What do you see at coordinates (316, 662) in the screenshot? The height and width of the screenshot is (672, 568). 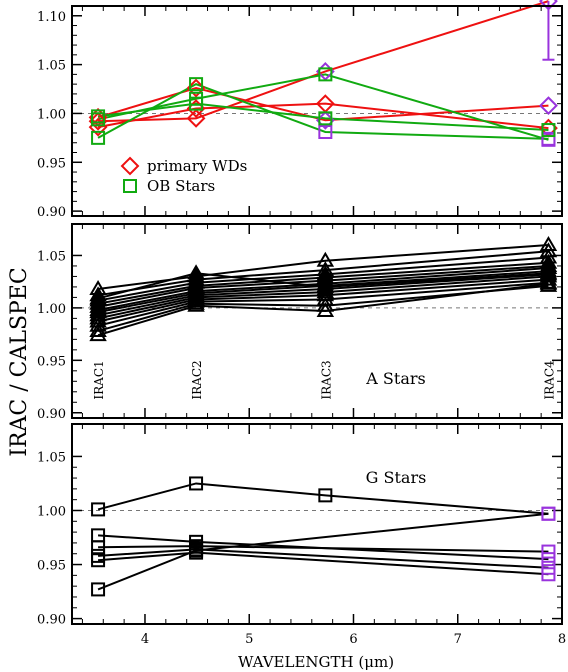 I see `x-axis-label: WAVELENGTH (μm)` at bounding box center [316, 662].